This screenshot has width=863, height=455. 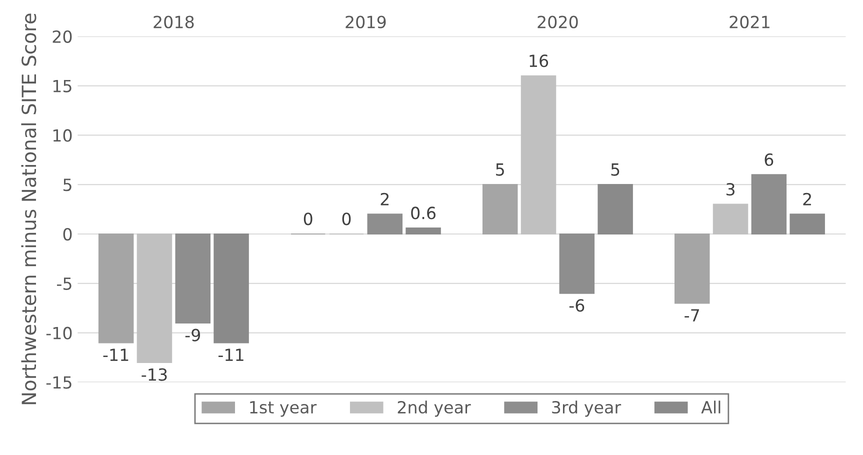 I want to click on x-tick-label: 2020, so click(x=558, y=22).